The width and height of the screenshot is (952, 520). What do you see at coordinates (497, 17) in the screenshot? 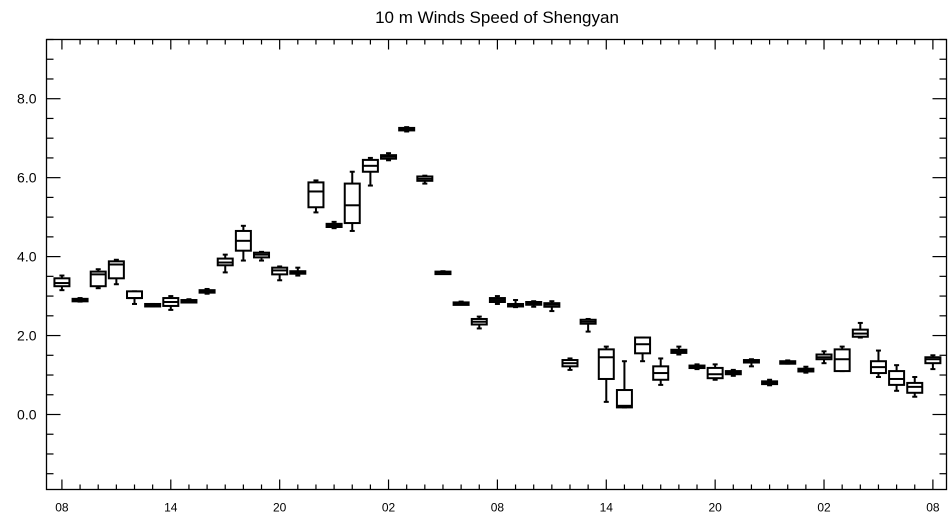
I see `chart-title: 10 m Winds Speed of Shengyan` at bounding box center [497, 17].